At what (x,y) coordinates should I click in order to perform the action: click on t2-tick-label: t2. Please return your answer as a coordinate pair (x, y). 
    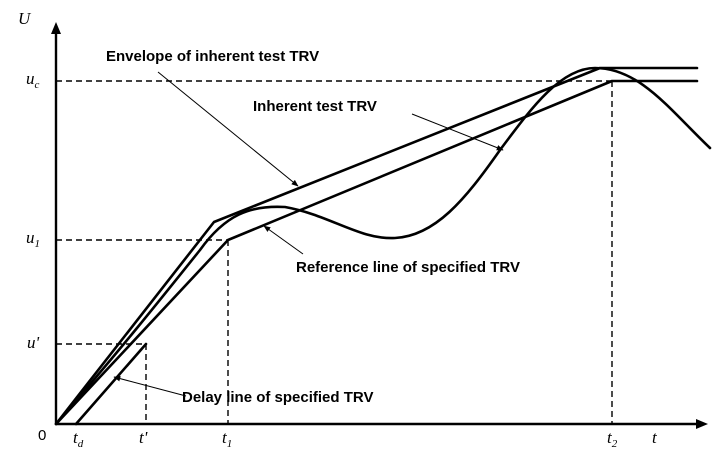
    Looking at the image, I should click on (612, 439).